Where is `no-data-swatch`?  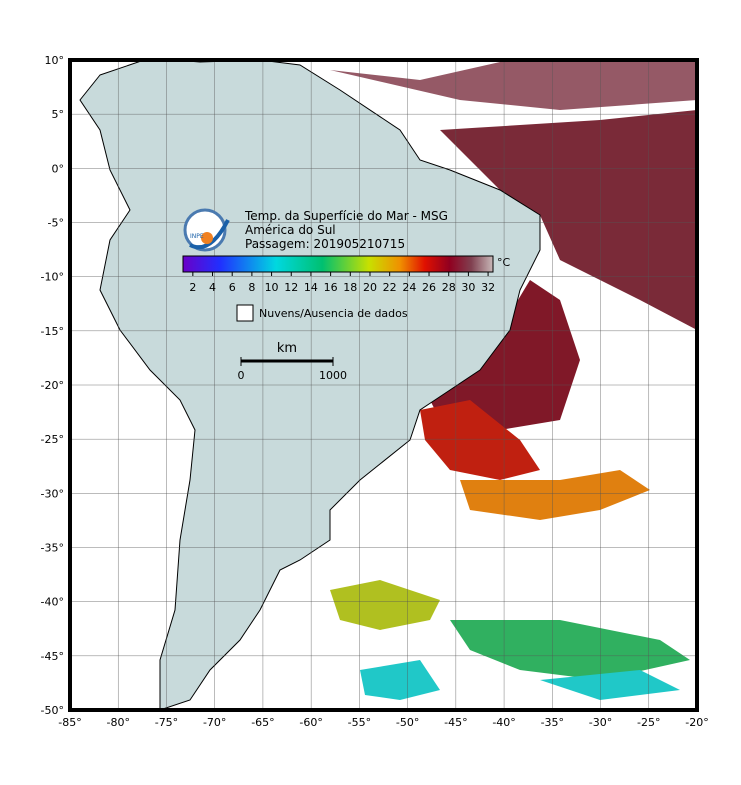 no-data-swatch is located at coordinates (245, 313).